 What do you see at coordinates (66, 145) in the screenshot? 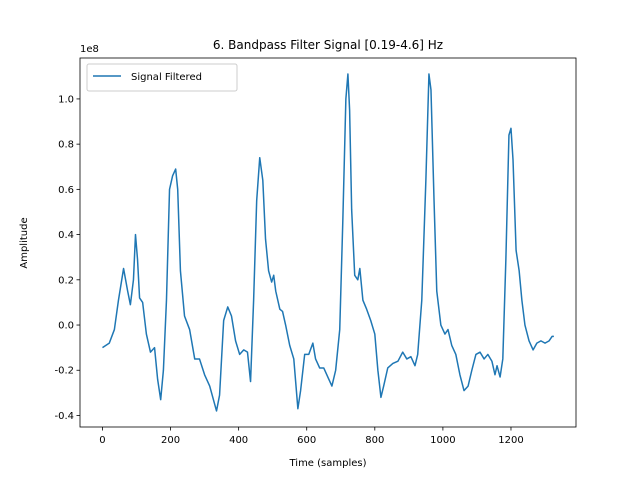
I see `y-tick-label: 0.8` at bounding box center [66, 145].